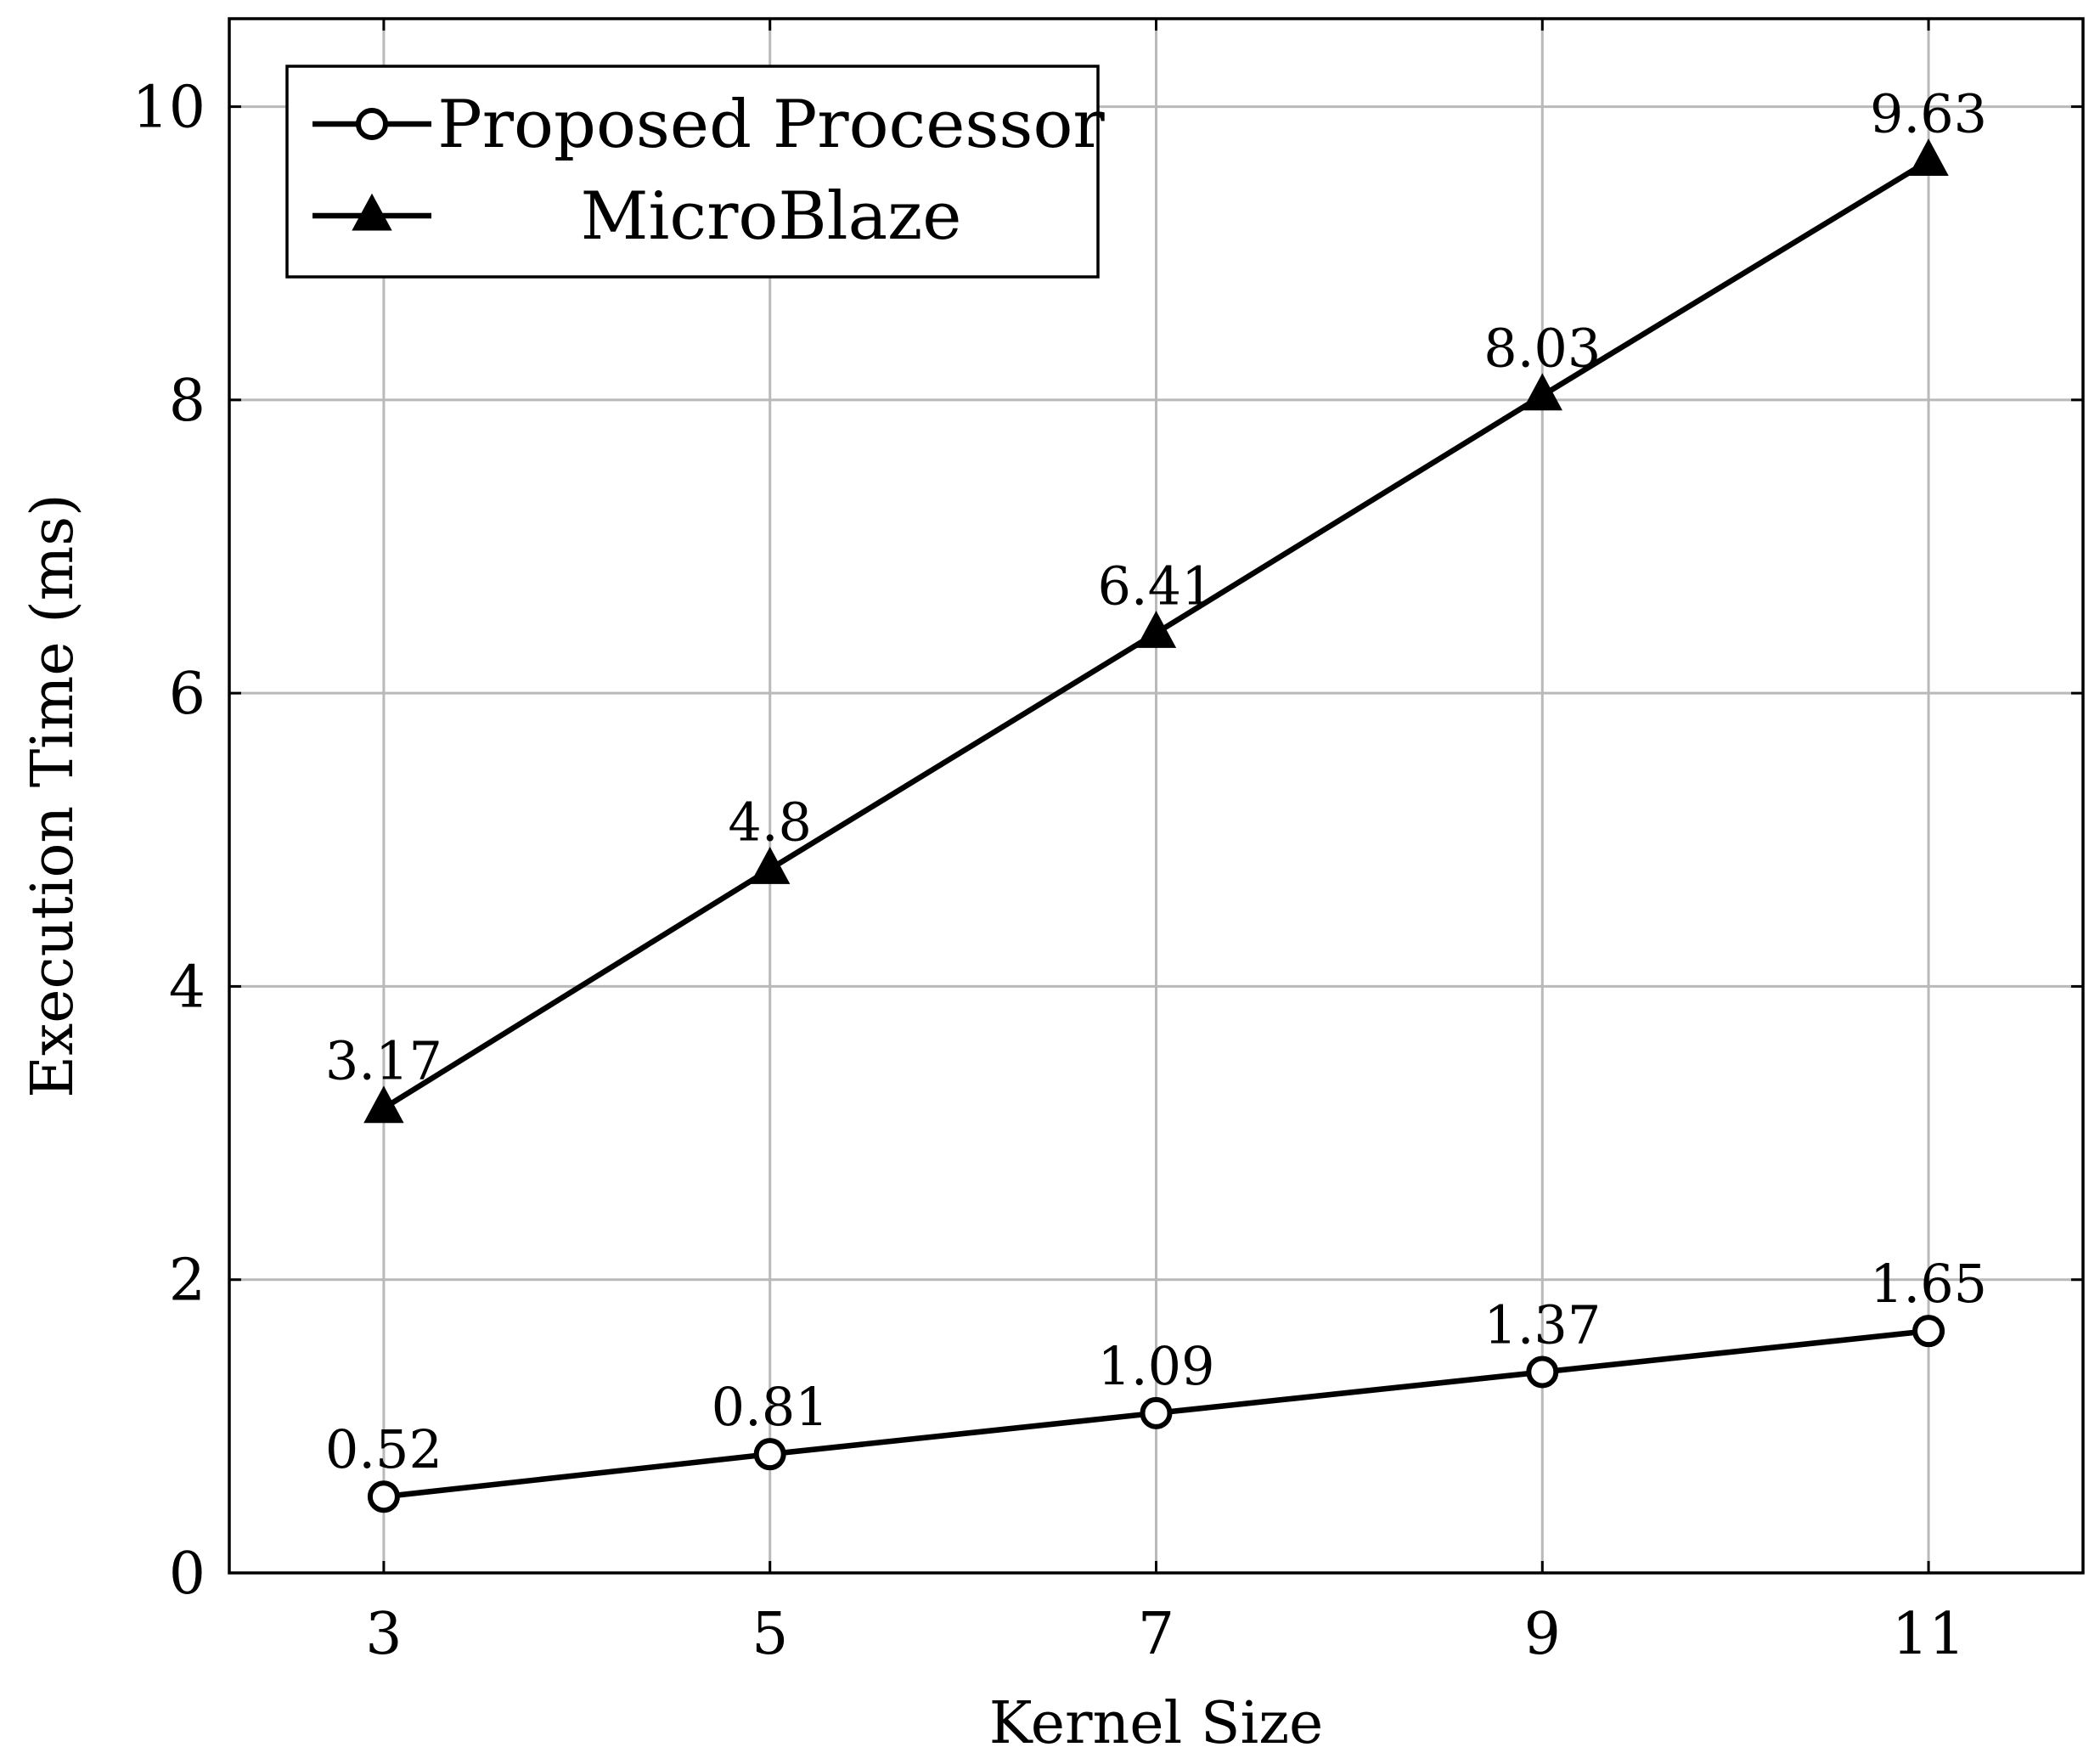 This screenshot has width=2100, height=1764. I want to click on legend-circle-marker, so click(372, 124).